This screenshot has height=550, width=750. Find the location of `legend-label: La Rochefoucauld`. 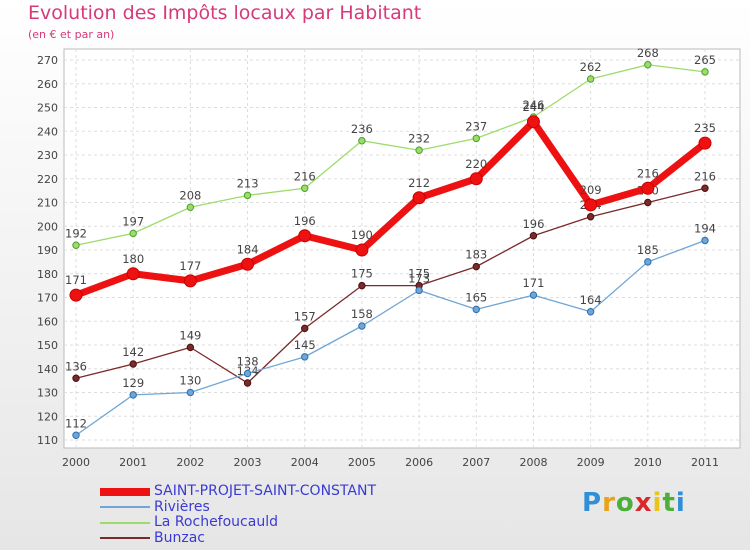

legend-label: La Rochefoucauld is located at coordinates (216, 522).